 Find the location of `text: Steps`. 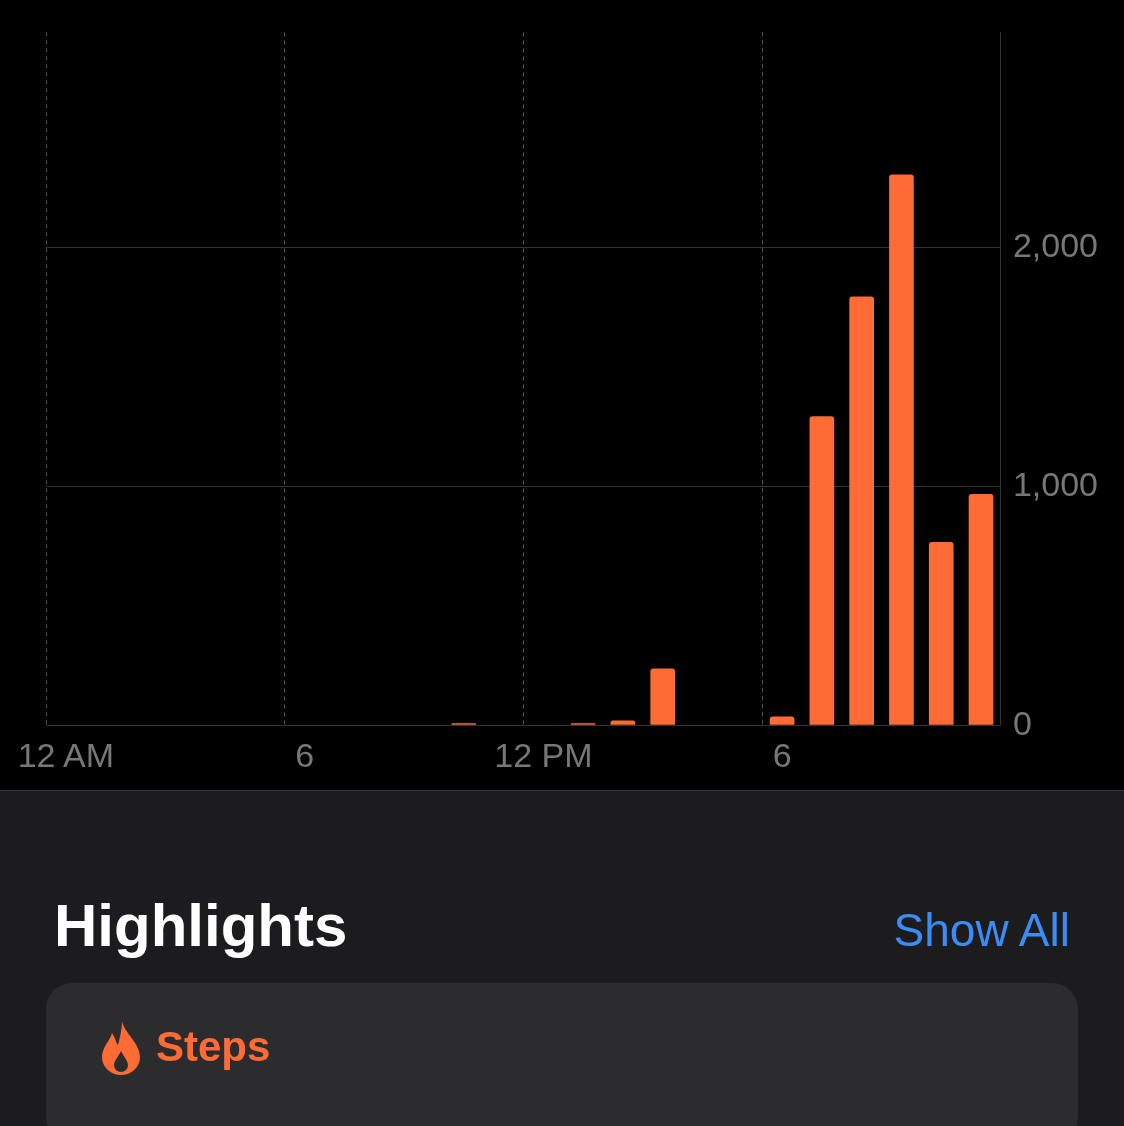

text: Steps is located at coordinates (213, 1047).